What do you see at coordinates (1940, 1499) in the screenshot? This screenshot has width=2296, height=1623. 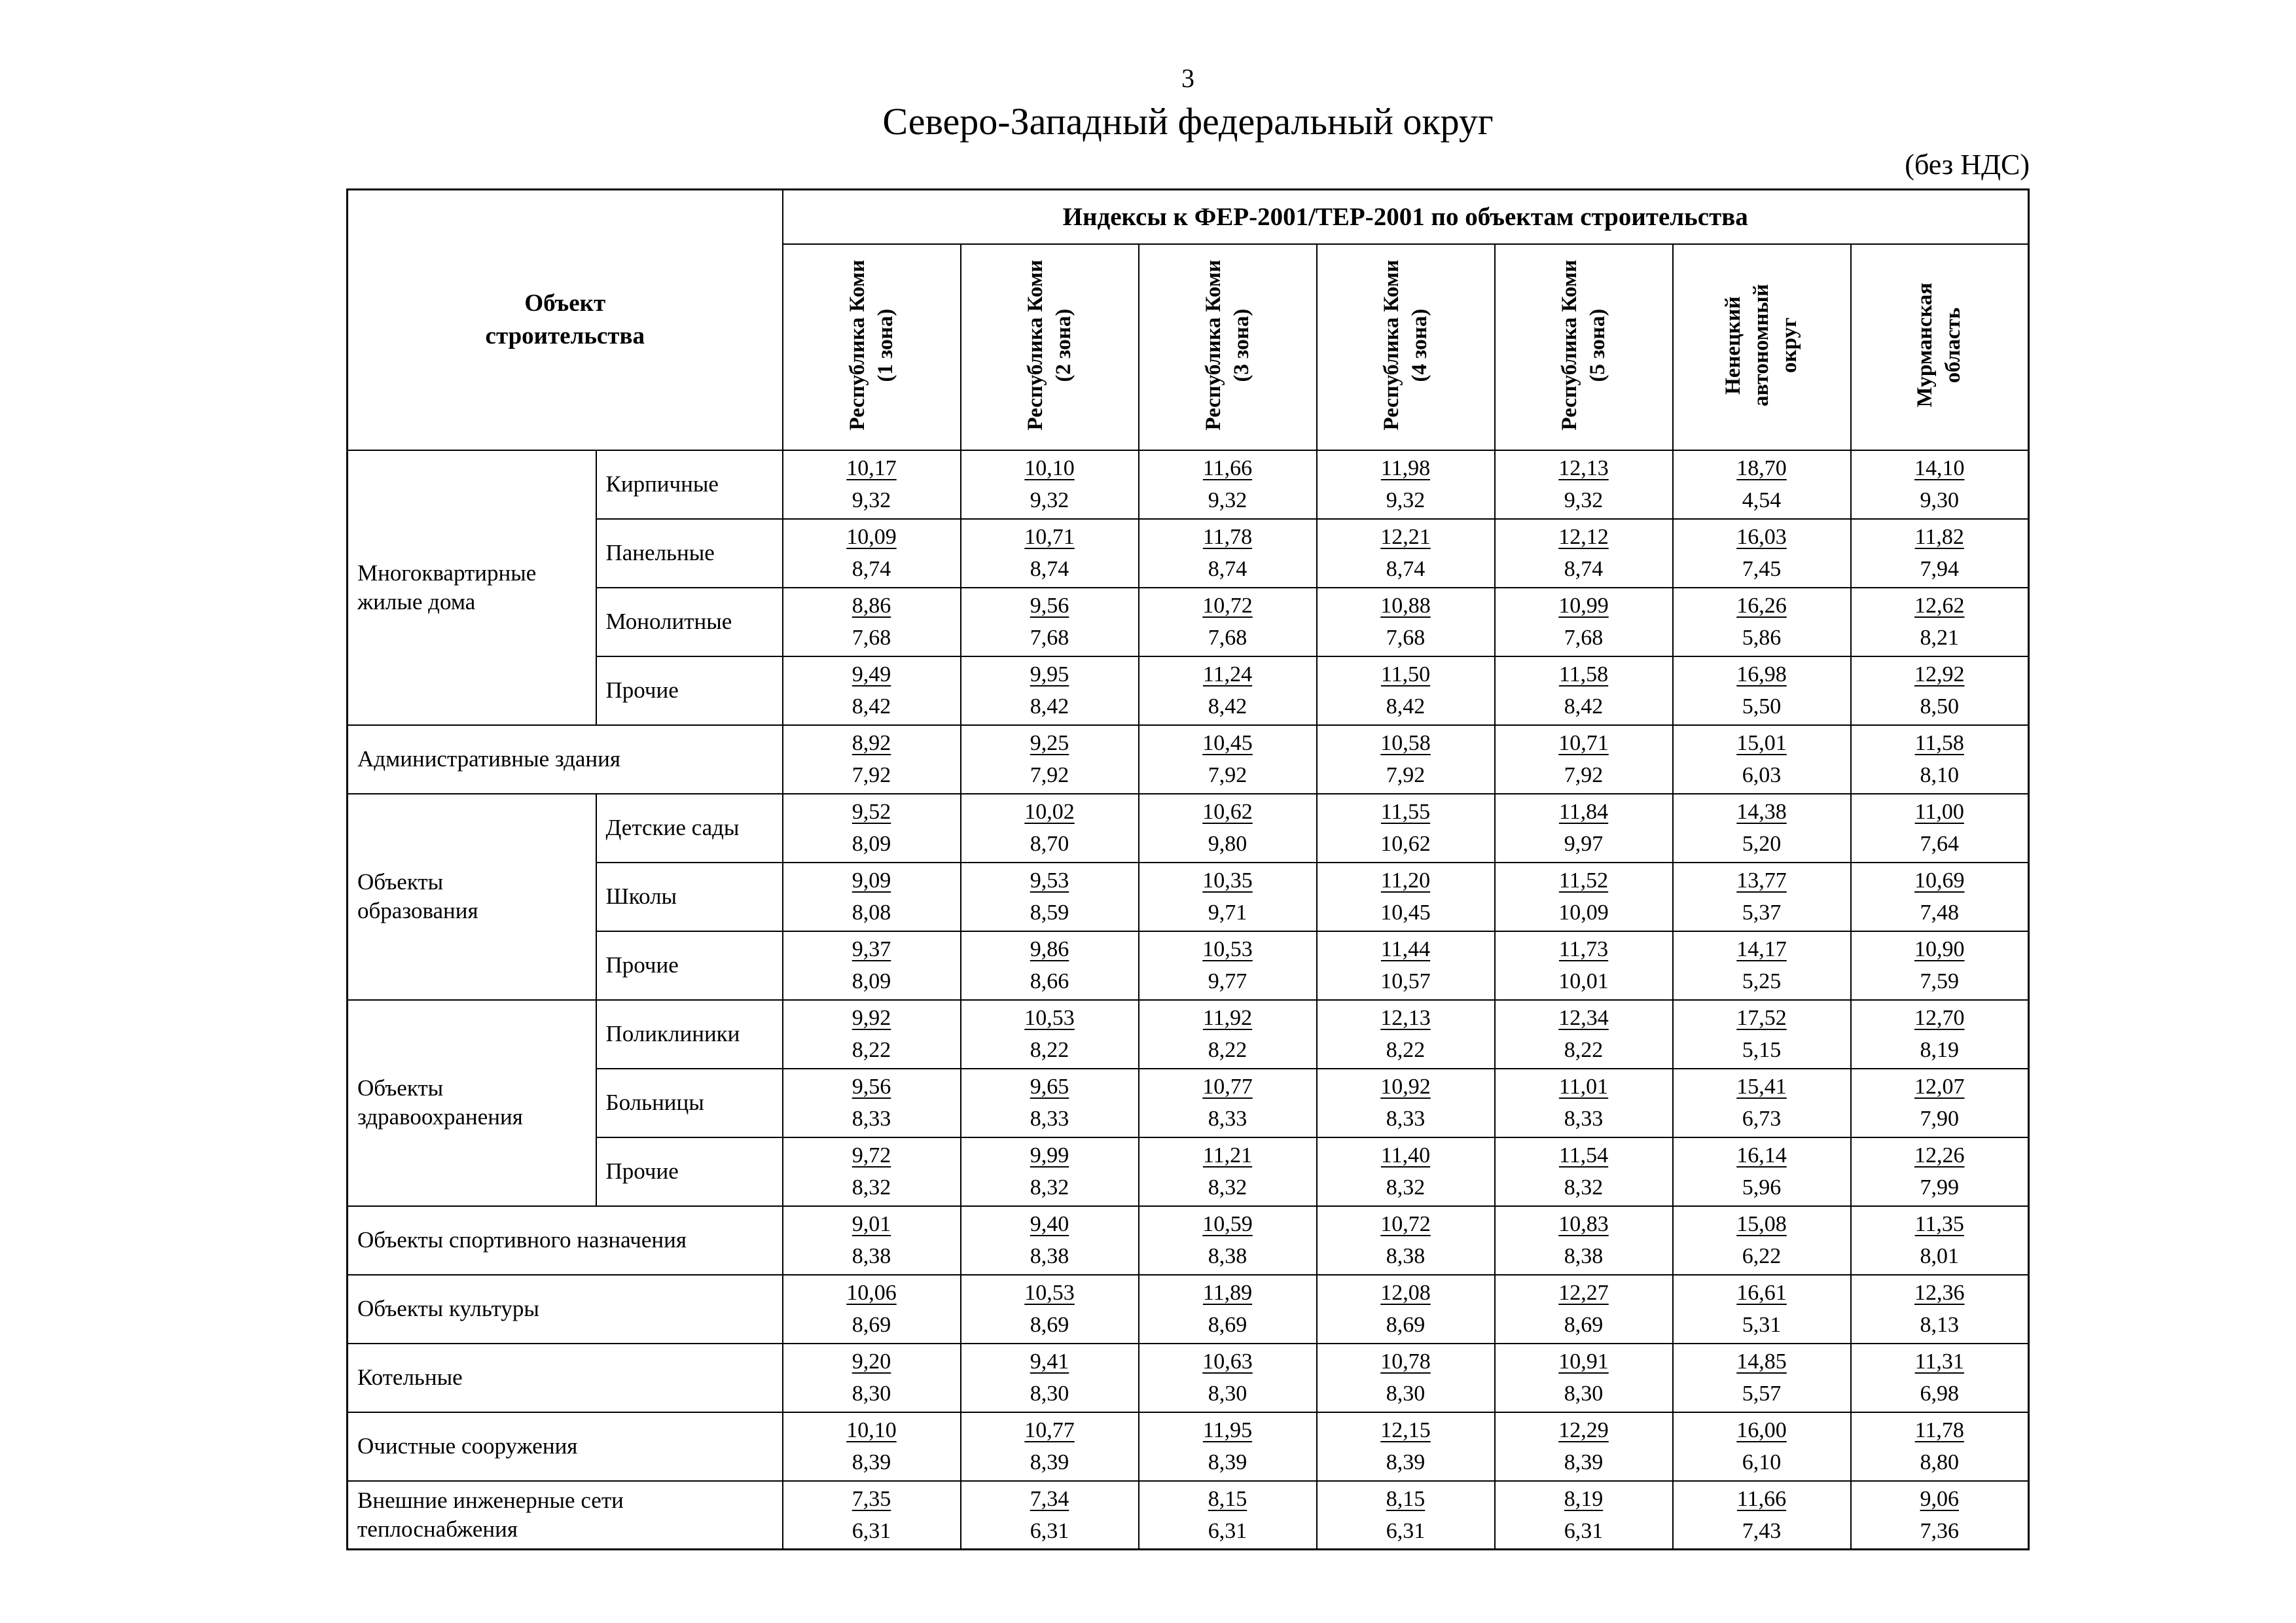 I see `index-value-upper: 9,06` at bounding box center [1940, 1499].